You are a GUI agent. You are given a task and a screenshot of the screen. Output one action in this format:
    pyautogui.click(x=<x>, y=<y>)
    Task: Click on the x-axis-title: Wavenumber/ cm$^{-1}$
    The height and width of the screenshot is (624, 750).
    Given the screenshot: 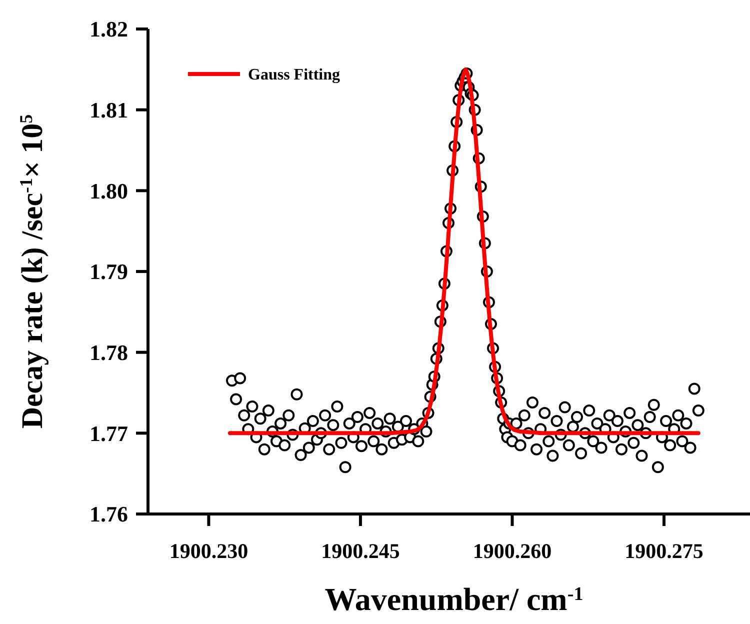 What is the action you would take?
    pyautogui.click(x=454, y=599)
    